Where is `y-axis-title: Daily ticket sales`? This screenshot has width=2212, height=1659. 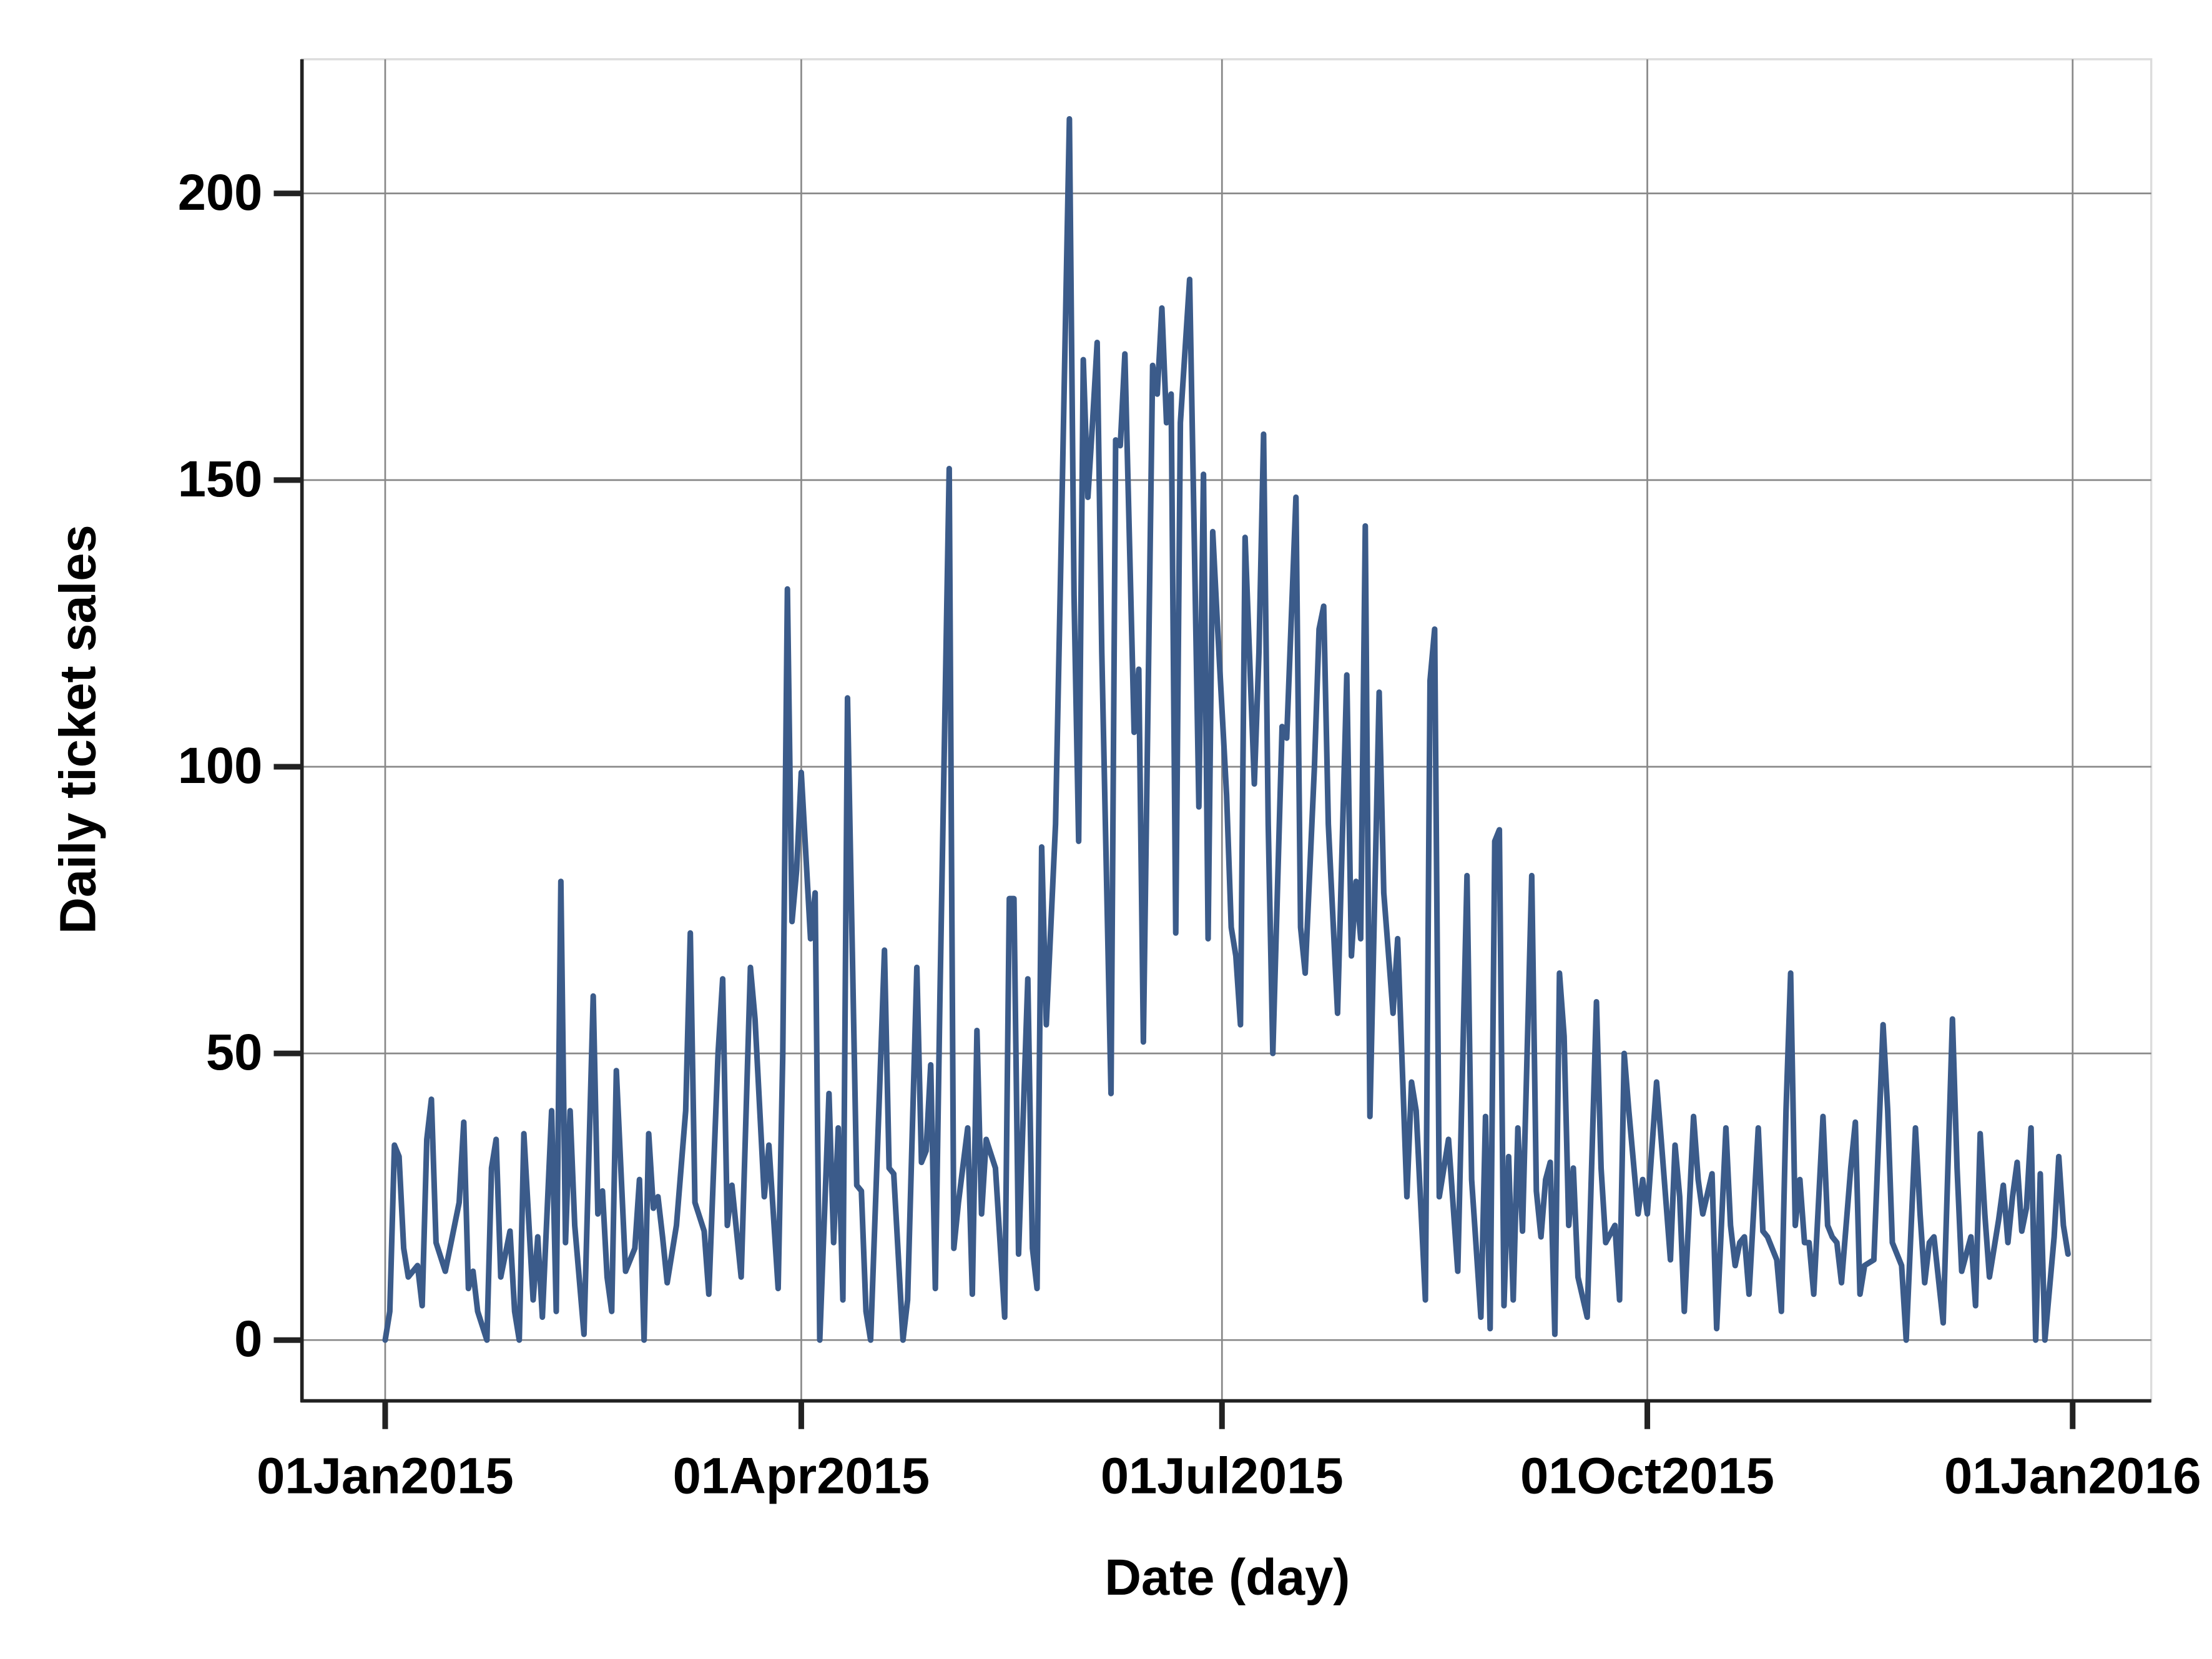 y-axis-title: Daily ticket sales is located at coordinates (78, 729).